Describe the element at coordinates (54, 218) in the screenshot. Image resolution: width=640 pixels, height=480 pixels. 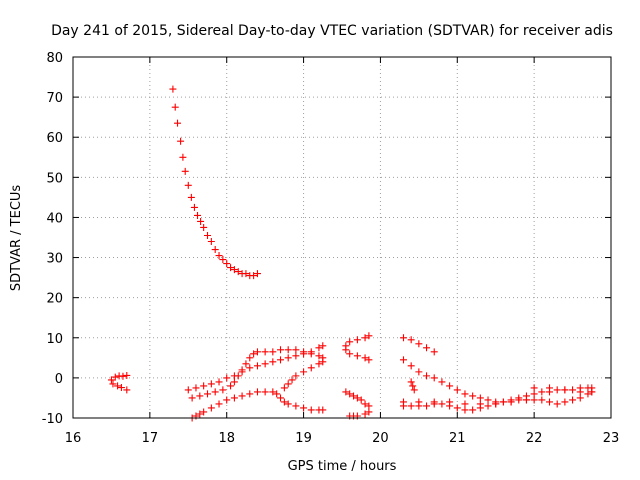
I see `y-tick-label: 40` at that location.